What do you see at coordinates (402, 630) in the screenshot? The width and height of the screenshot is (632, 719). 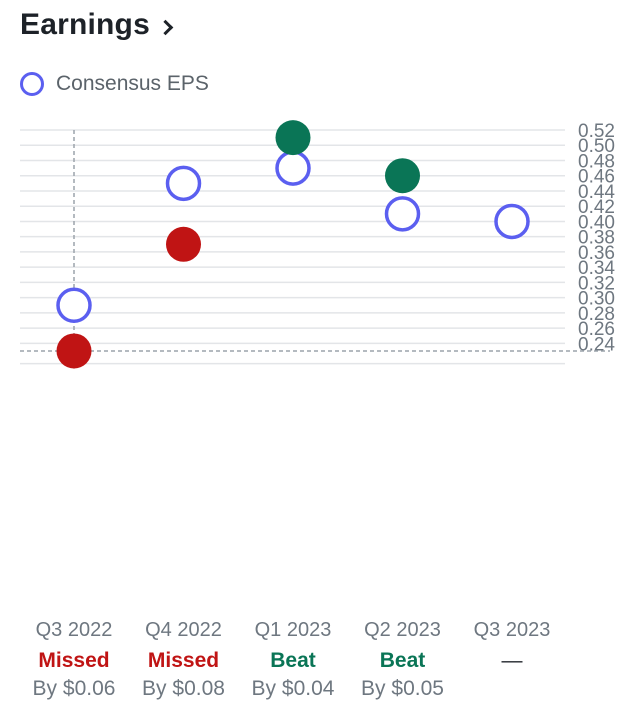 I see `x-tick-label: Q2 2023` at bounding box center [402, 630].